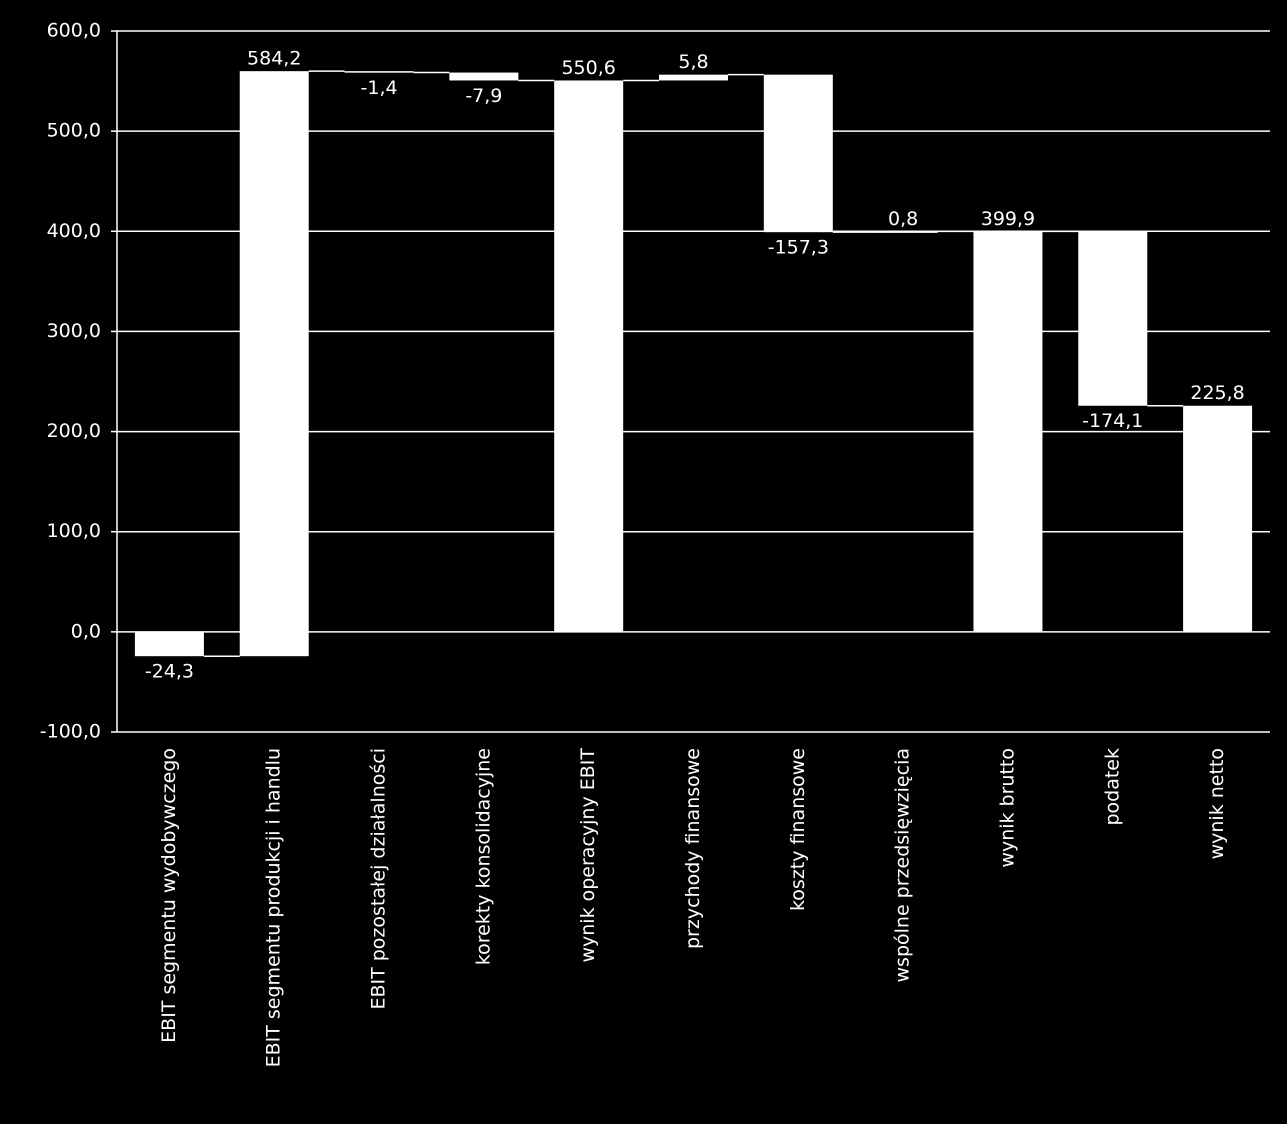  Describe the element at coordinates (483, 96) in the screenshot. I see `value-label: -7,9` at that location.